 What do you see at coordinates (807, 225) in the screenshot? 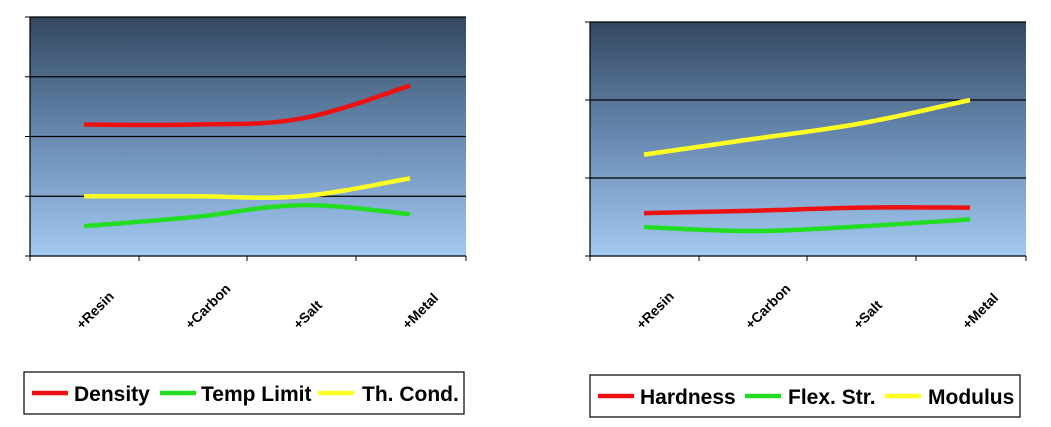
I see `series-line-flex-str` at bounding box center [807, 225].